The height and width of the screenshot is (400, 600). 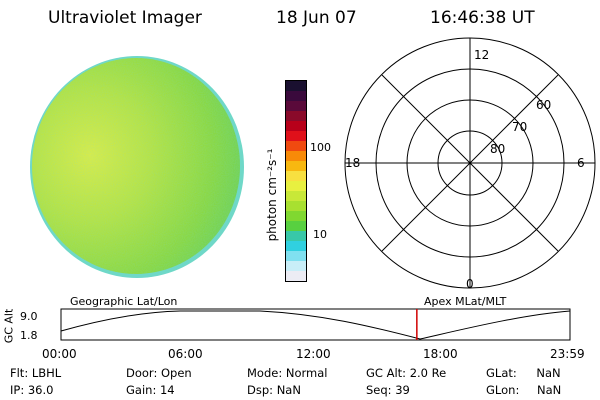 What do you see at coordinates (523, 373) in the screenshot?
I see `info-glat: GLat: NaN` at bounding box center [523, 373].